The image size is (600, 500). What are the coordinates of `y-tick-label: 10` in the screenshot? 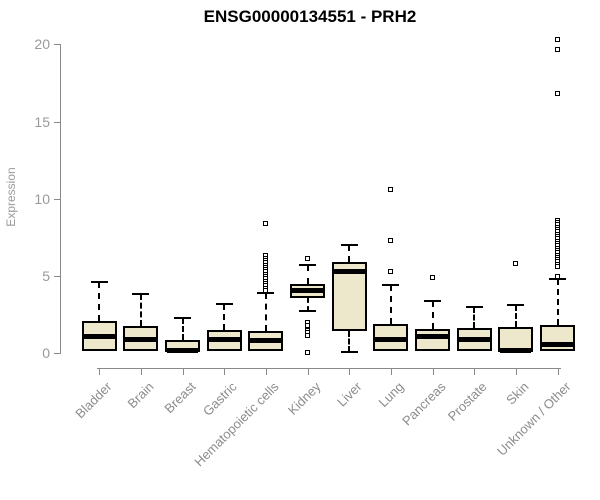 It's located at (42, 198).